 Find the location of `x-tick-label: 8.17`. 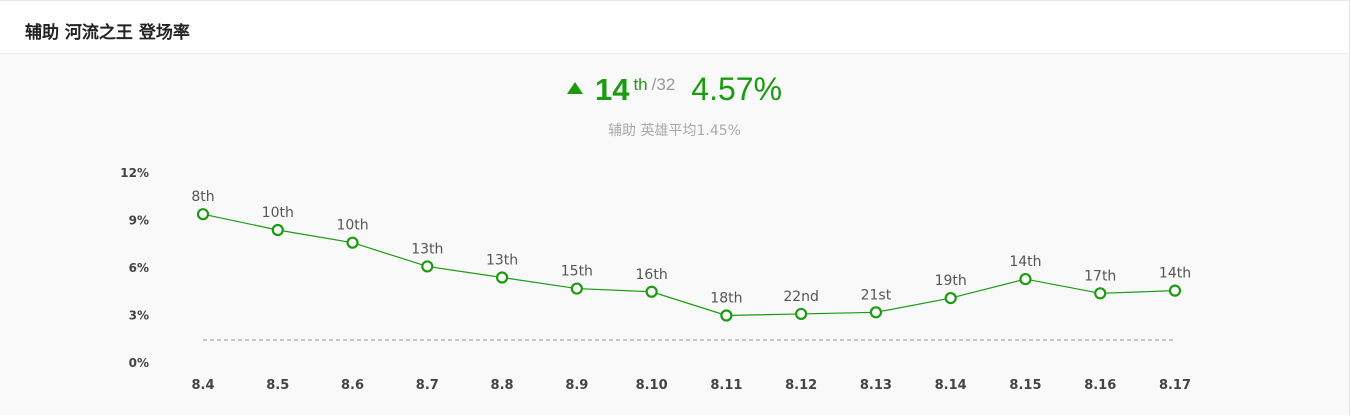

x-tick-label: 8.17 is located at coordinates (1175, 385).